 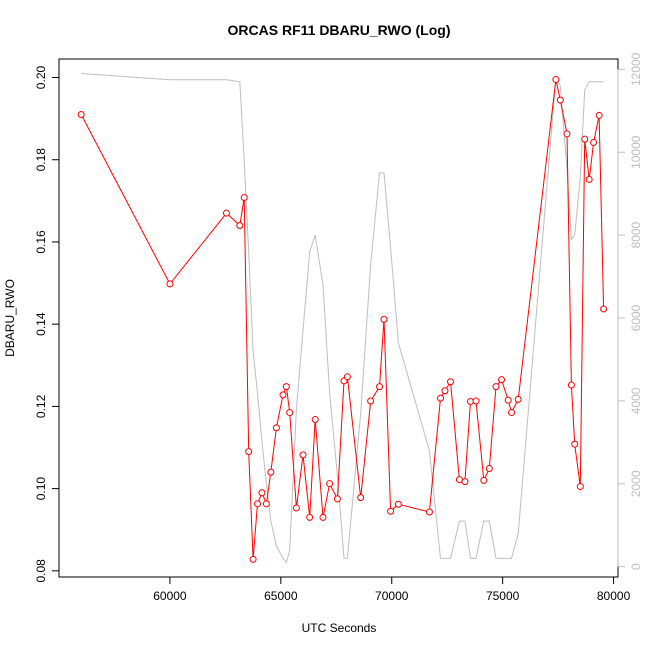 I want to click on y2-tick-label: 10000, so click(x=636, y=152).